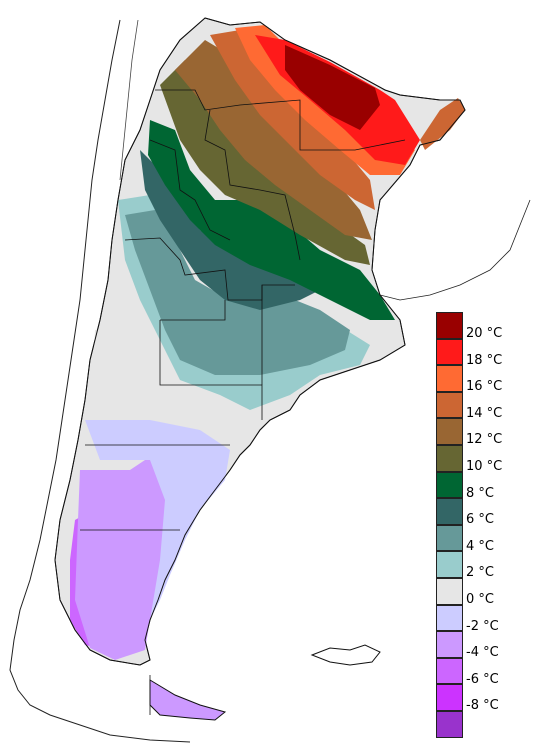 The width and height of the screenshot is (538, 749). Describe the element at coordinates (476, 724) in the screenshot. I see `legend-row` at that location.